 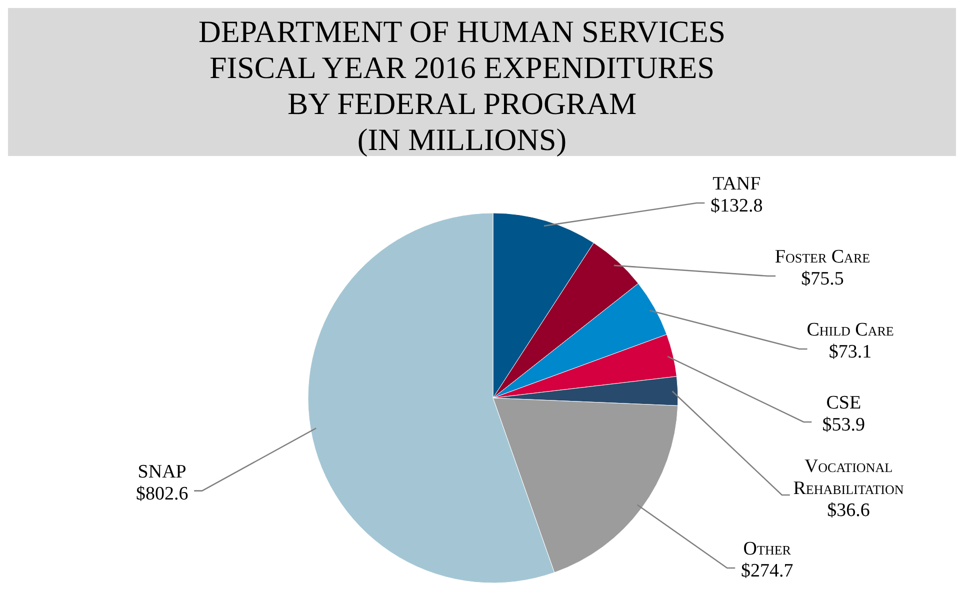 What do you see at coordinates (822, 279) in the screenshot?
I see `data-label: $75.5` at bounding box center [822, 279].